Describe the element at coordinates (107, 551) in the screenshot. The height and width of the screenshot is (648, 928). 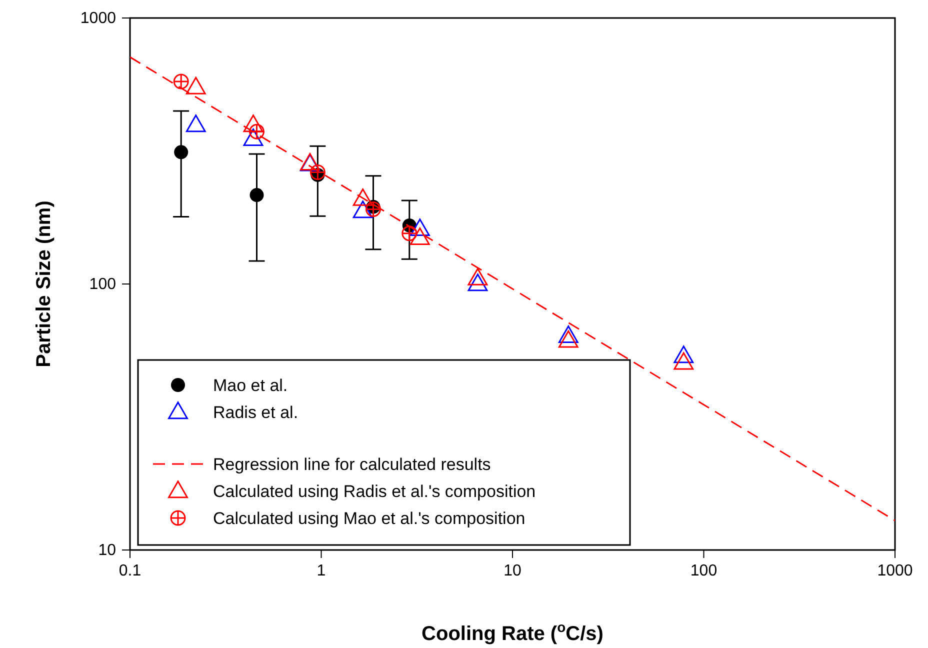
I see `y-tick-label: 10` at that location.